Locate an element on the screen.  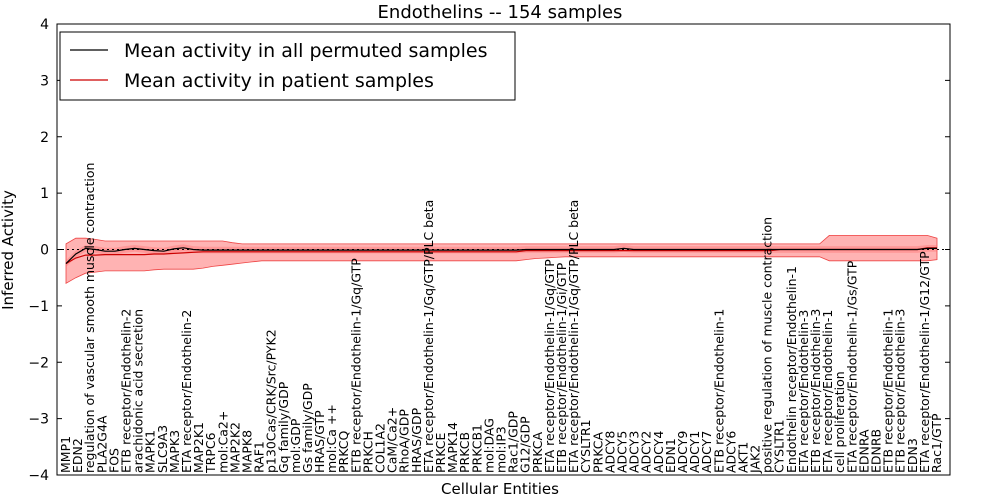
chart-title: Endothelins -- 154 samples is located at coordinates (500, 12).